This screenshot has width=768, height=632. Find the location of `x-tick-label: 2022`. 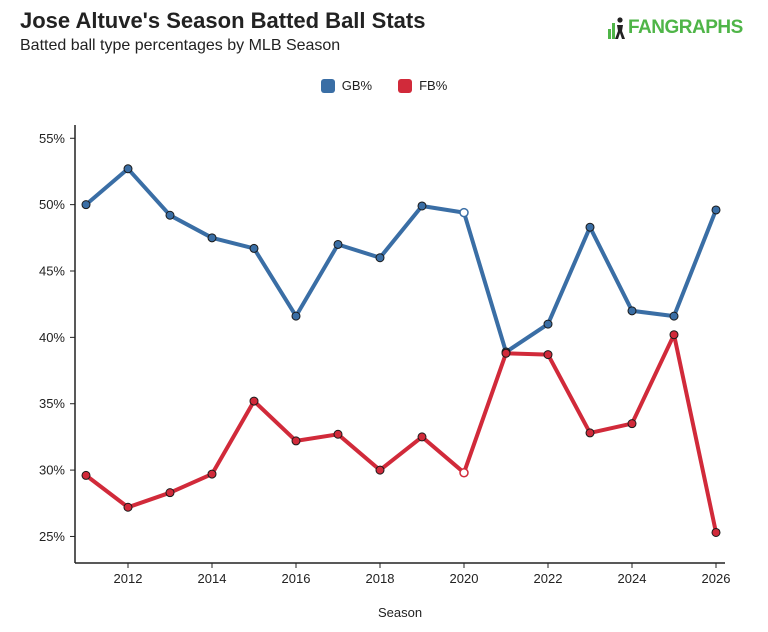

x-tick-label: 2022 is located at coordinates (548, 578).